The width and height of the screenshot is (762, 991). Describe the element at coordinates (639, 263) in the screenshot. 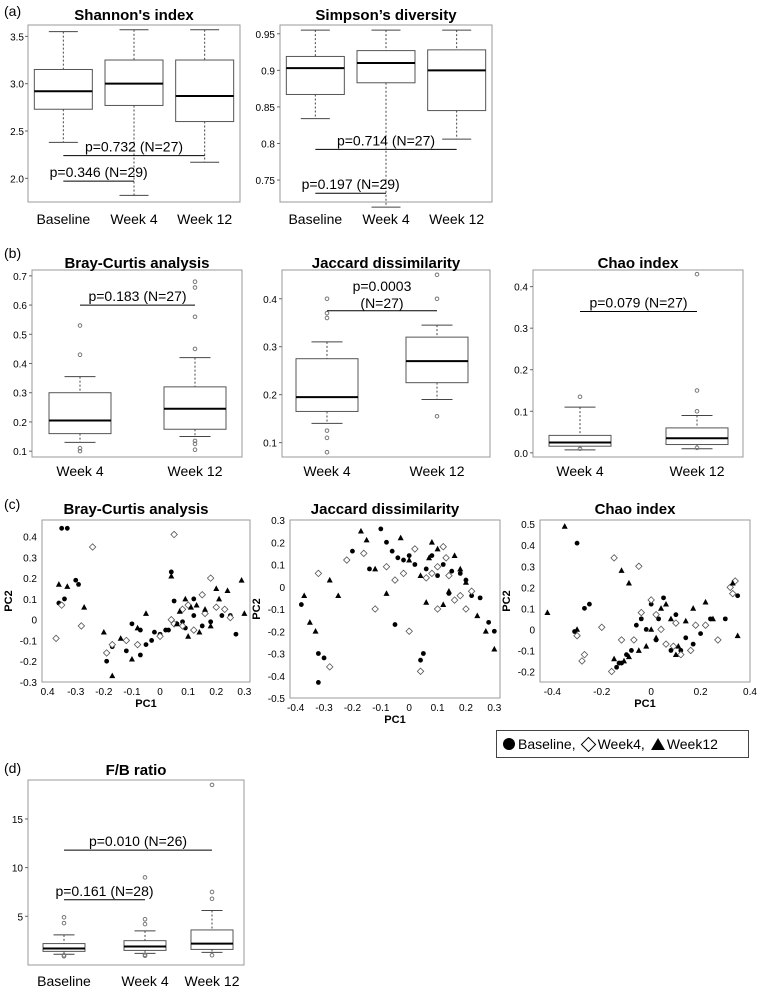

I see `chart-title: Chao index` at that location.